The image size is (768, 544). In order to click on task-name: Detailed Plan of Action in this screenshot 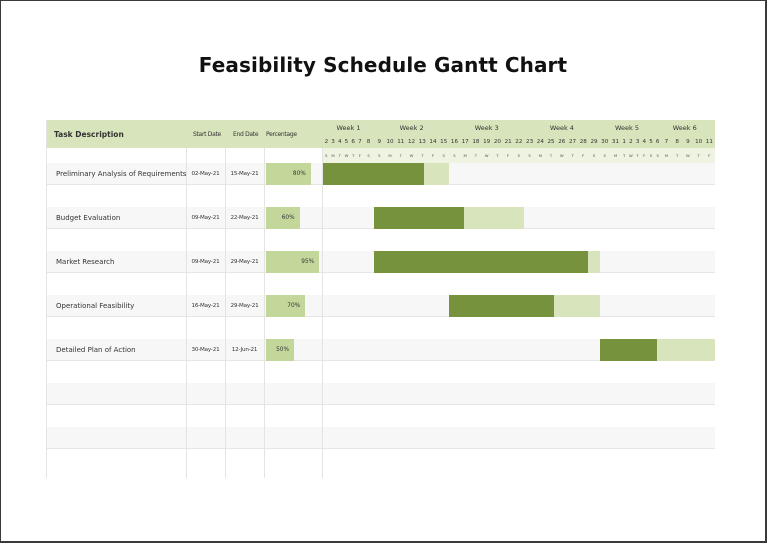, I will do `click(96, 350)`.